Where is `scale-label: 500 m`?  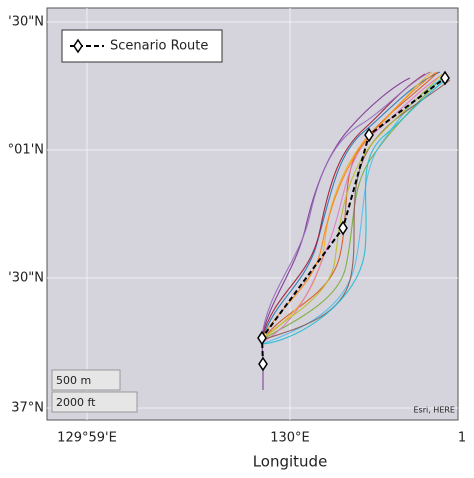
scale-label: 500 m is located at coordinates (73, 380).